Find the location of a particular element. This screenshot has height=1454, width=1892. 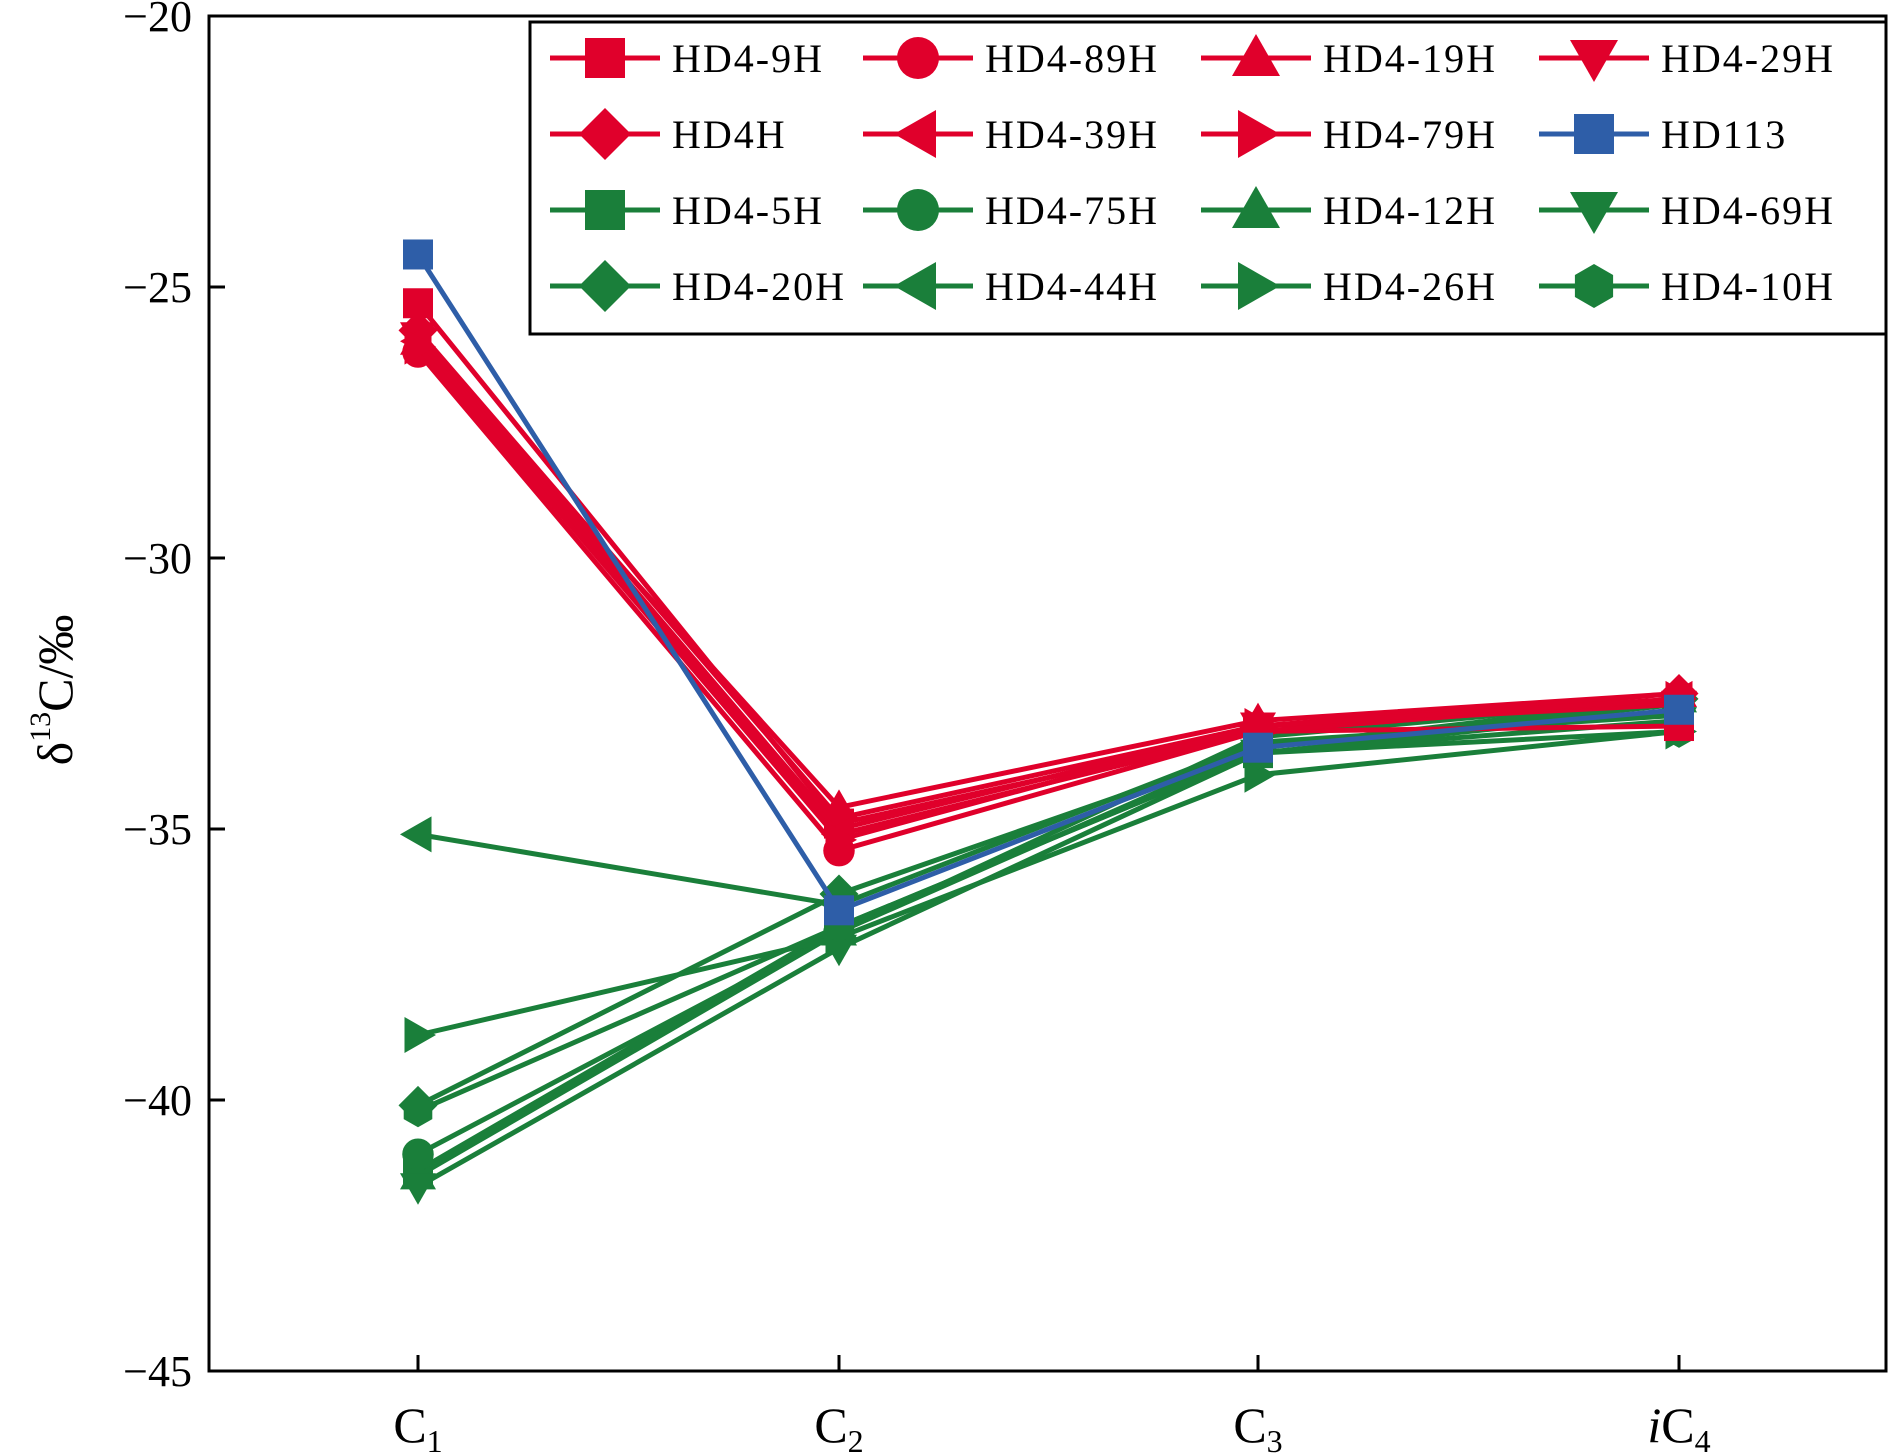

x-tick-label: C3 is located at coordinates (1257, 1425).